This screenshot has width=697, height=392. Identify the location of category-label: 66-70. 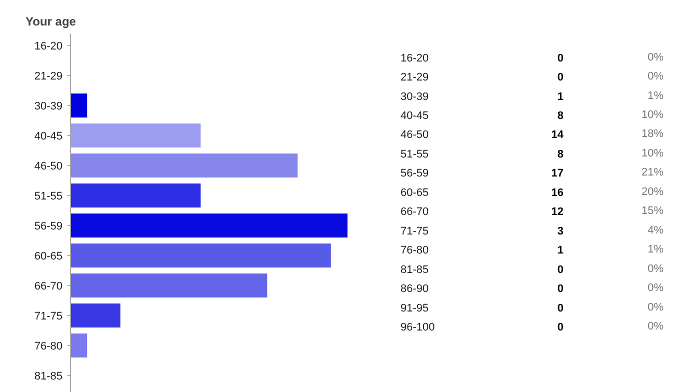
(414, 212).